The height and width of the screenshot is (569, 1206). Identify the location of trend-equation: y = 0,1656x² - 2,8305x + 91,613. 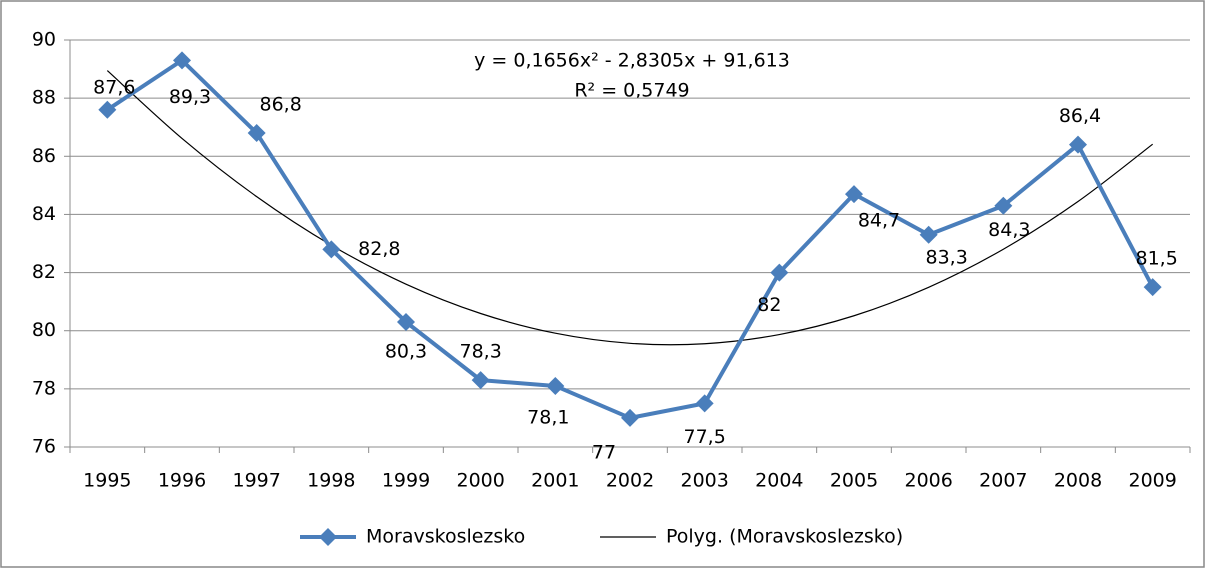
(632, 61).